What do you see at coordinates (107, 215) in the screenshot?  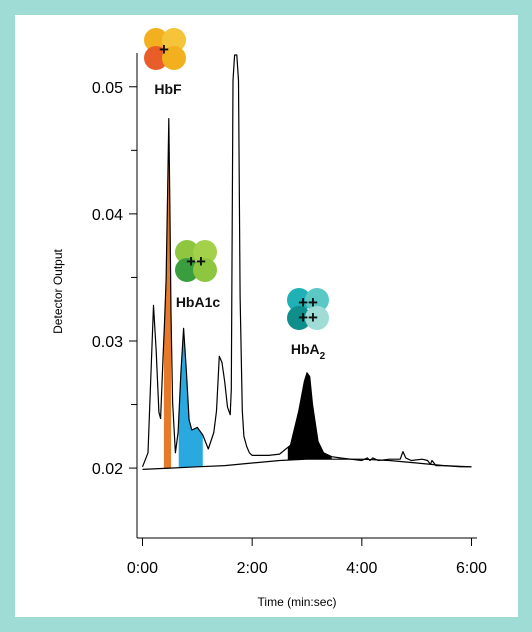 I see `y-tick-label: 0.04` at bounding box center [107, 215].